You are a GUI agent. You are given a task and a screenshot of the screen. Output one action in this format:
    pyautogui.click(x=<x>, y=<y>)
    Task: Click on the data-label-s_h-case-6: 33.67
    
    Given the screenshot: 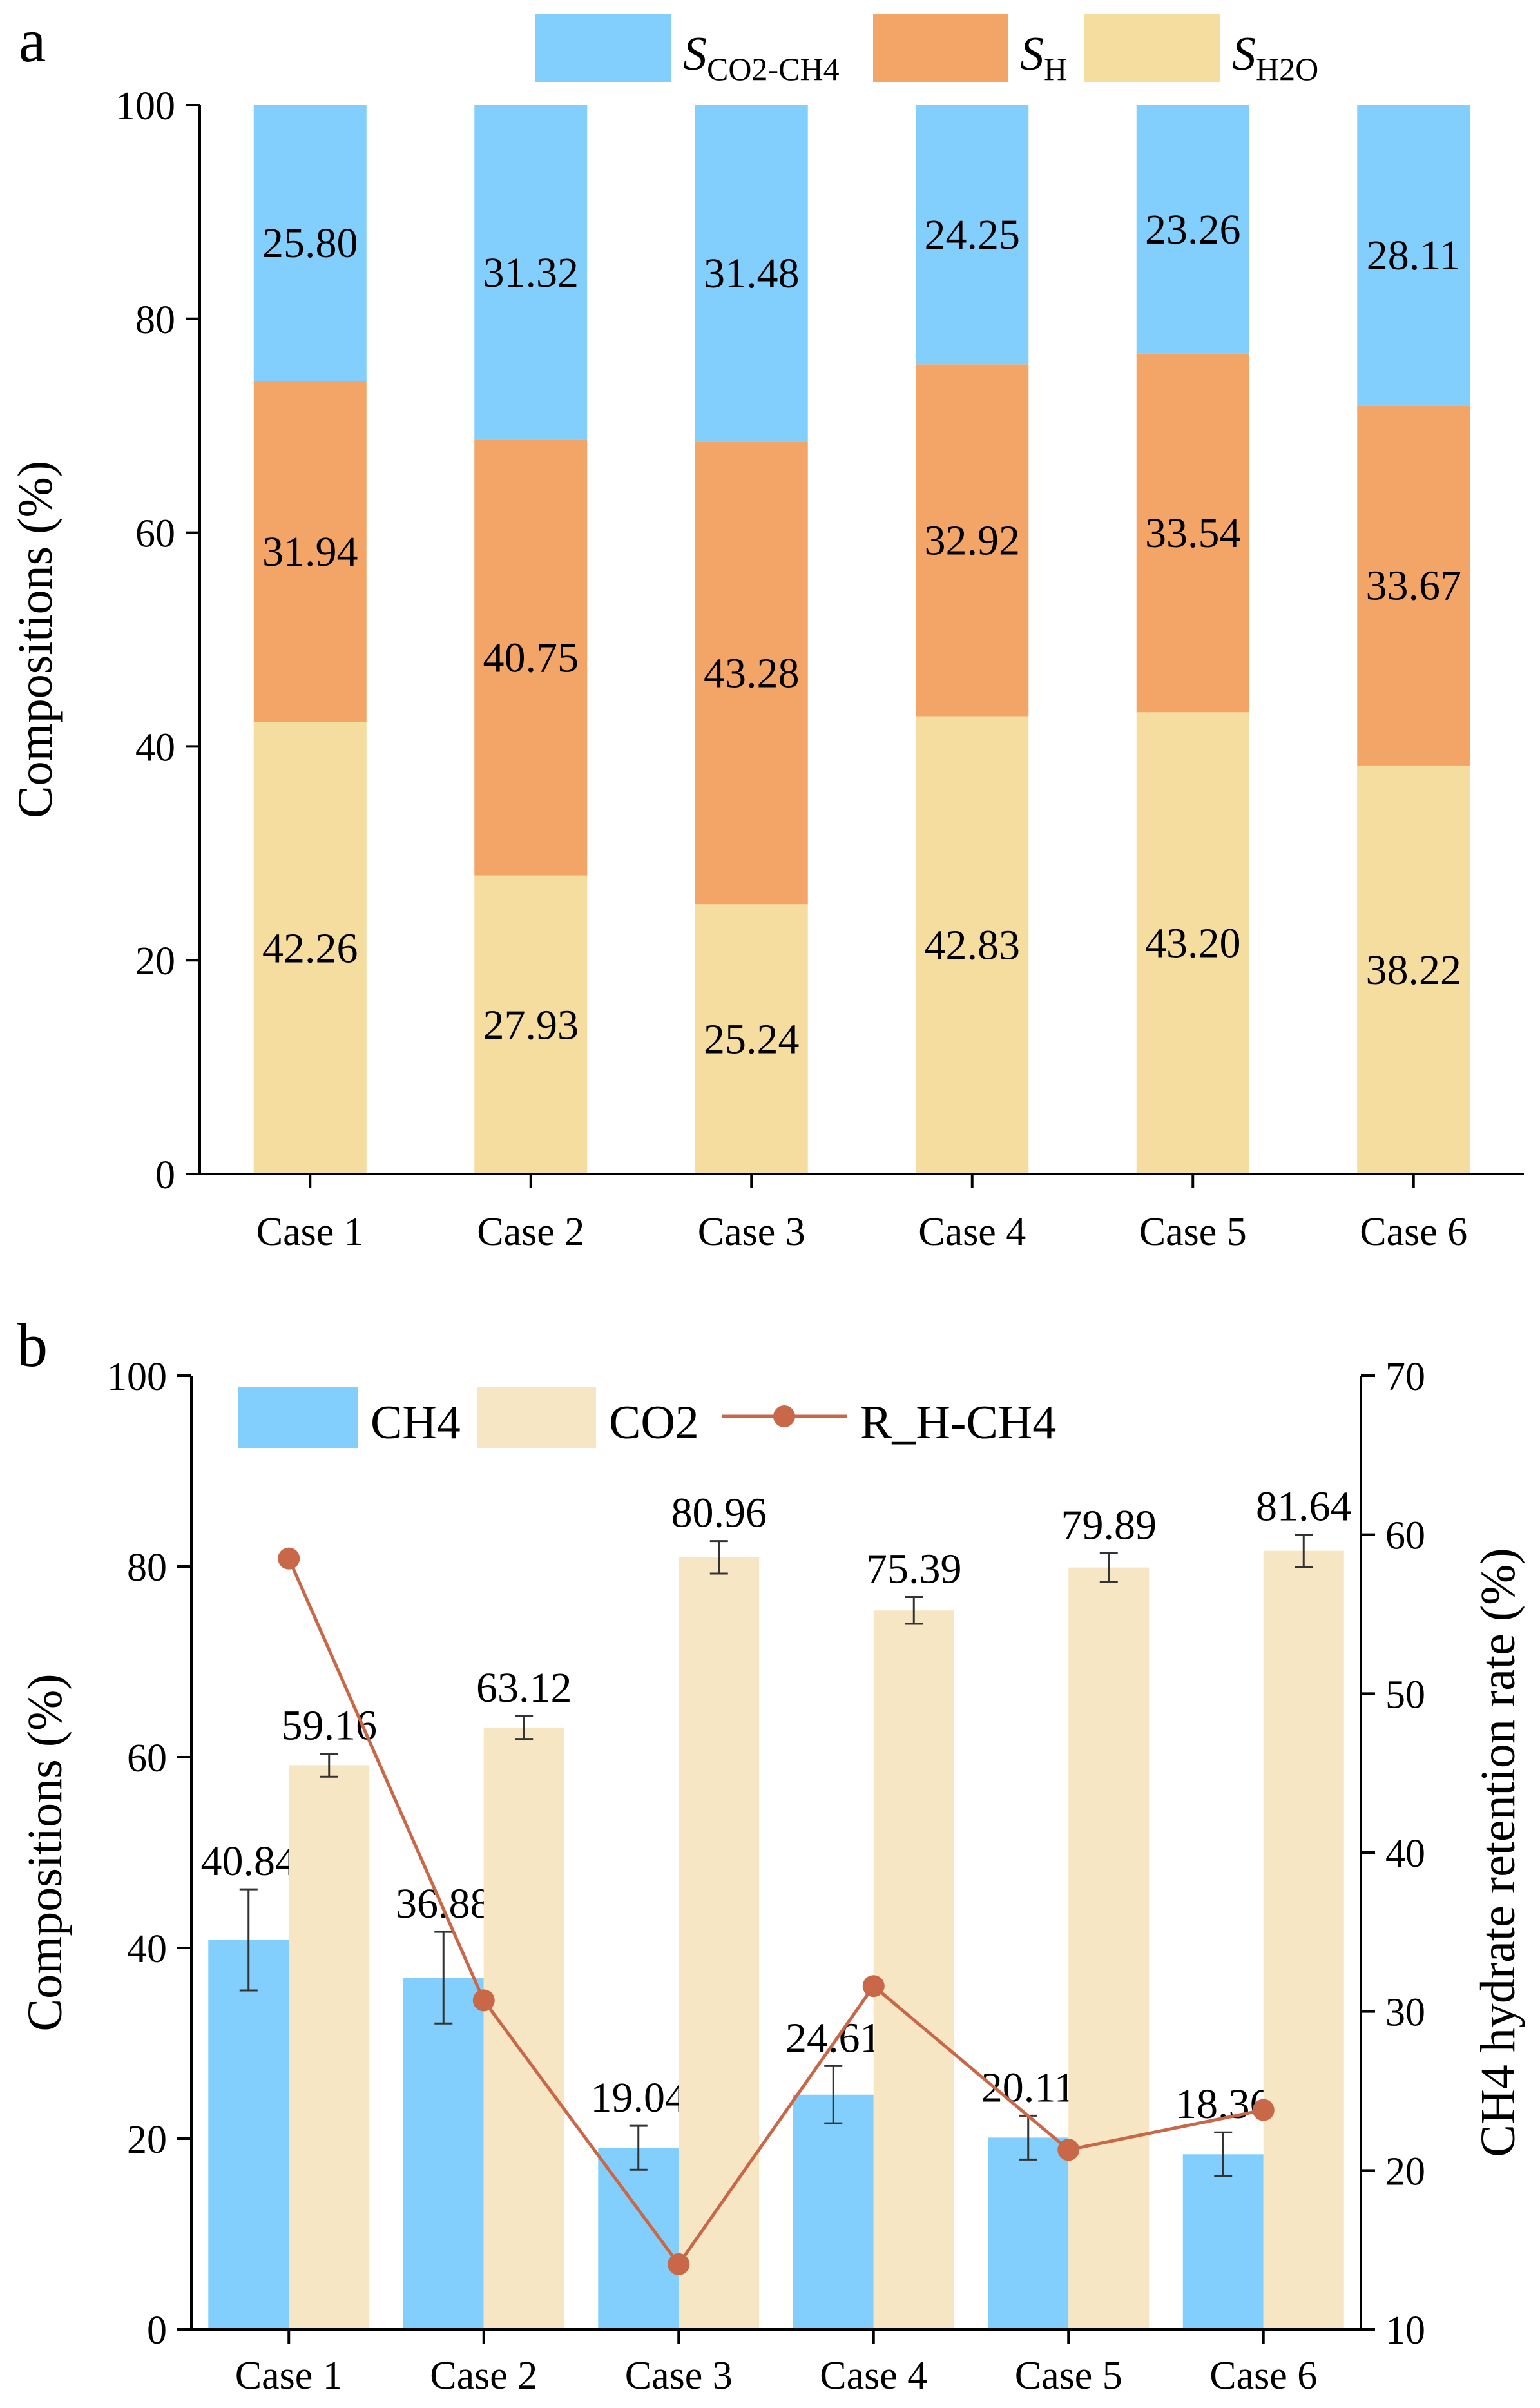 What is the action you would take?
    pyautogui.click(x=1414, y=586)
    